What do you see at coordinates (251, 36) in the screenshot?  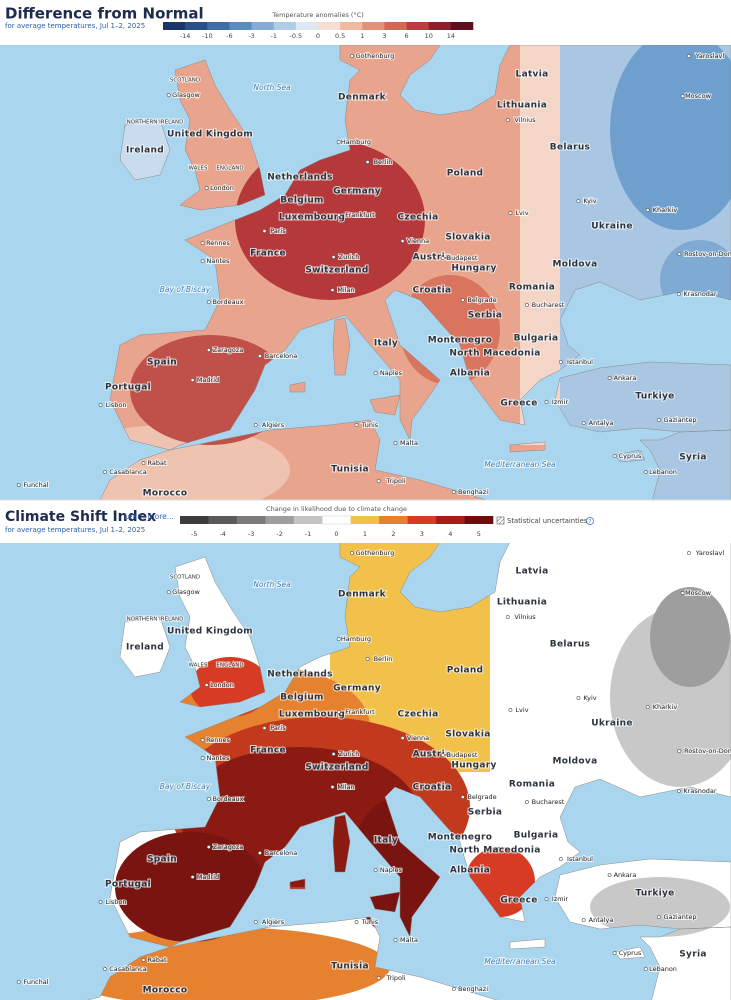 I see `legend-label: -3` at bounding box center [251, 36].